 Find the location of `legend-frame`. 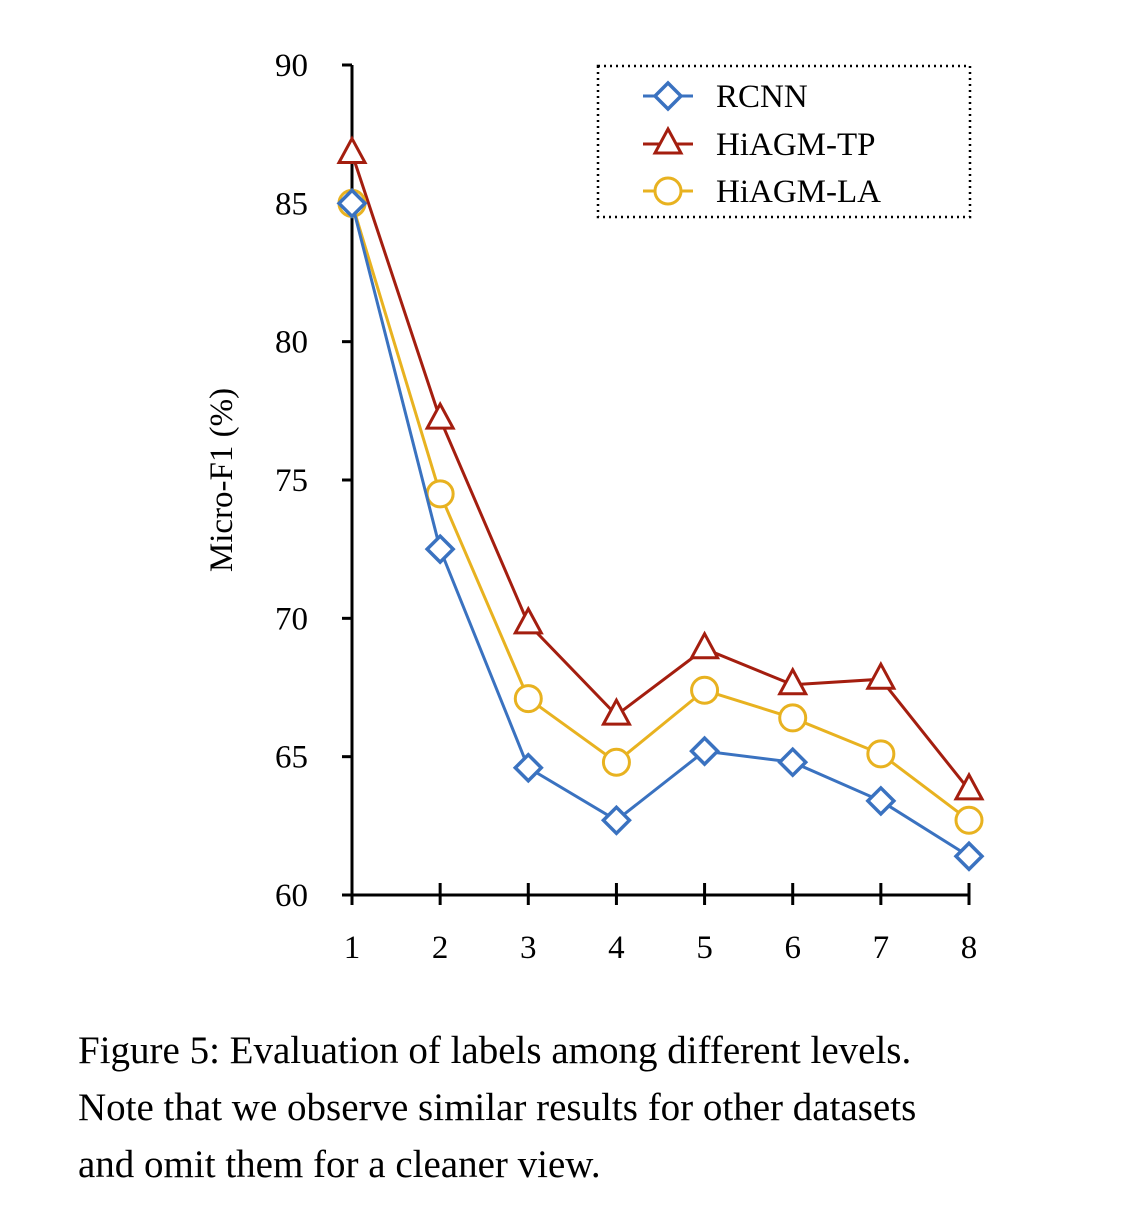

legend-frame is located at coordinates (784, 141).